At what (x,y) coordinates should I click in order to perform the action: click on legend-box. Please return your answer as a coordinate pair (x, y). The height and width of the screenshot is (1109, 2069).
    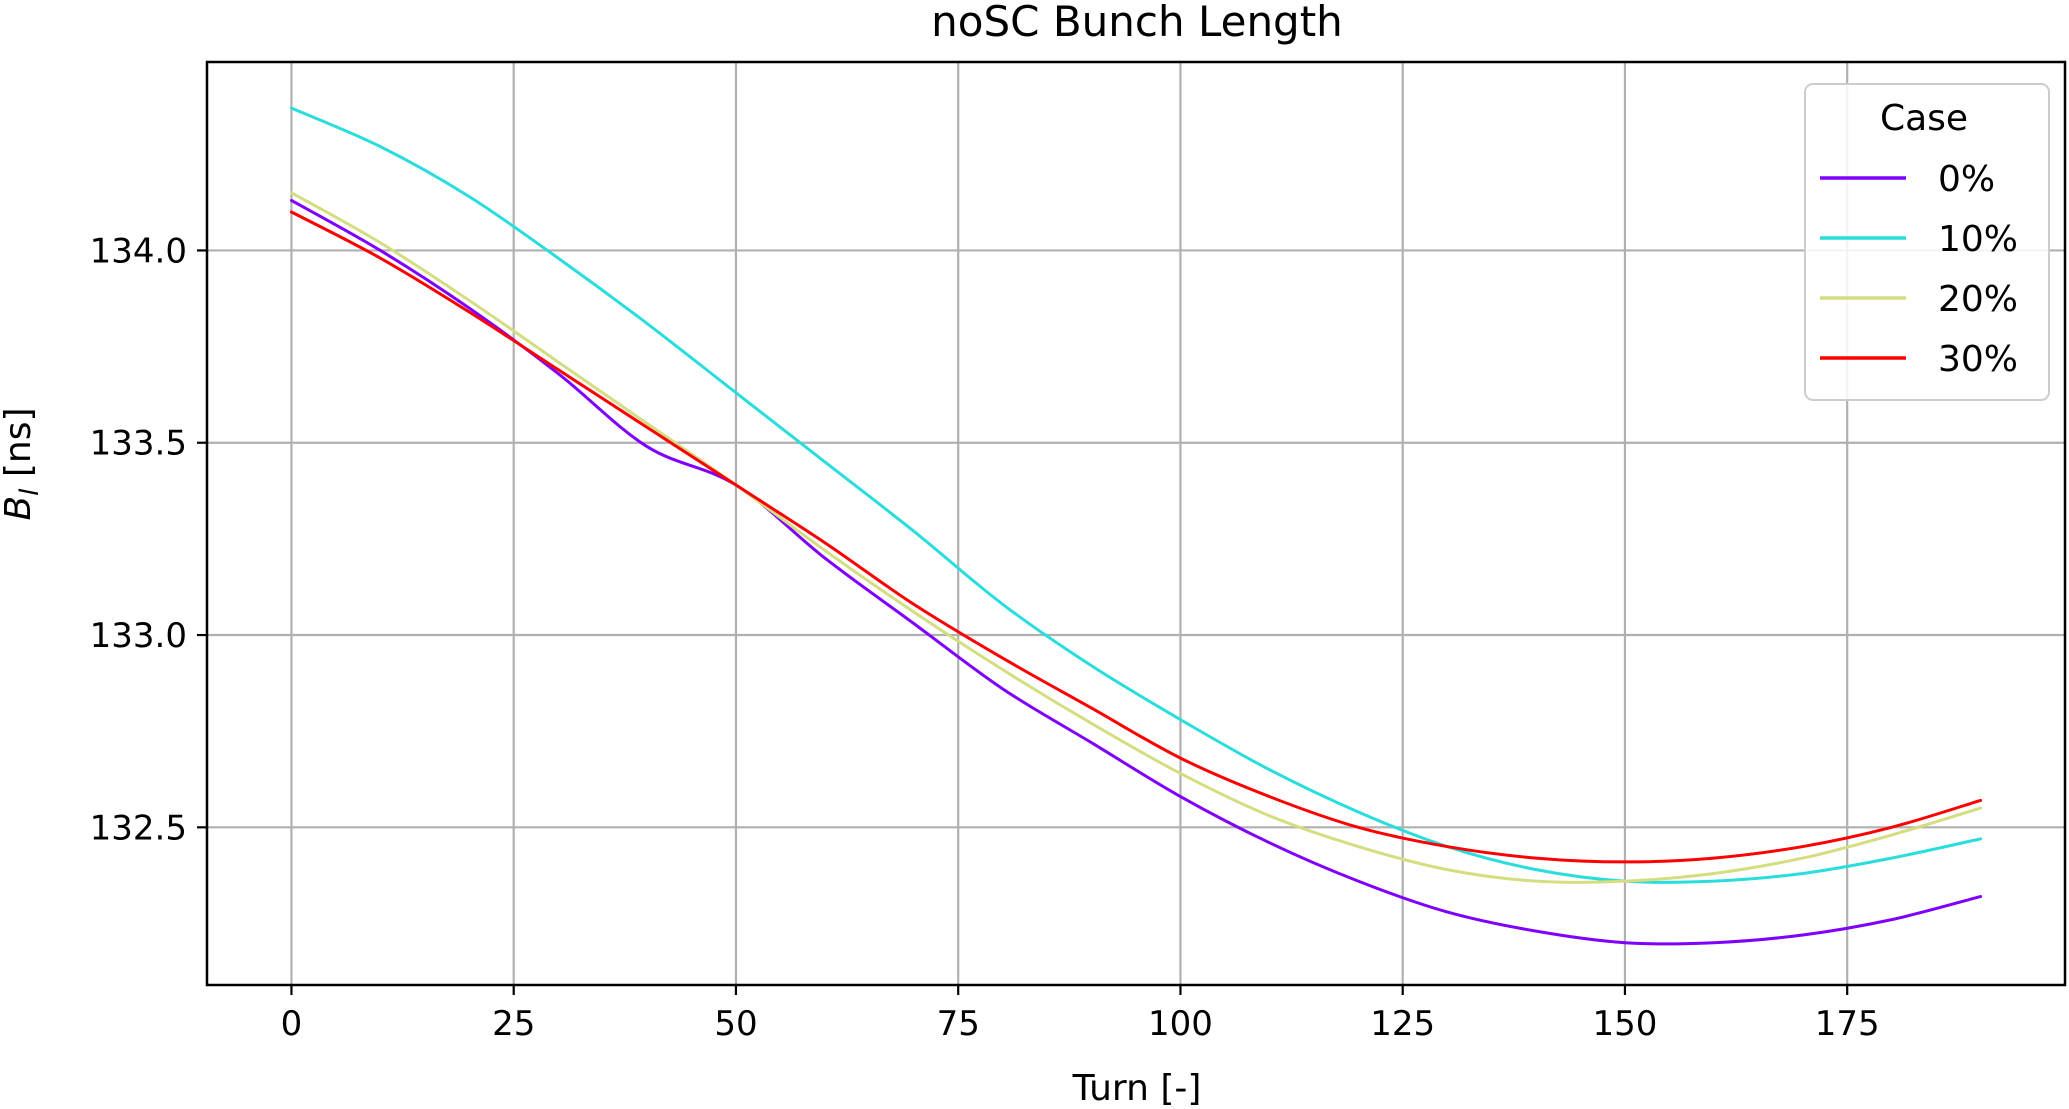
    Looking at the image, I should click on (1927, 242).